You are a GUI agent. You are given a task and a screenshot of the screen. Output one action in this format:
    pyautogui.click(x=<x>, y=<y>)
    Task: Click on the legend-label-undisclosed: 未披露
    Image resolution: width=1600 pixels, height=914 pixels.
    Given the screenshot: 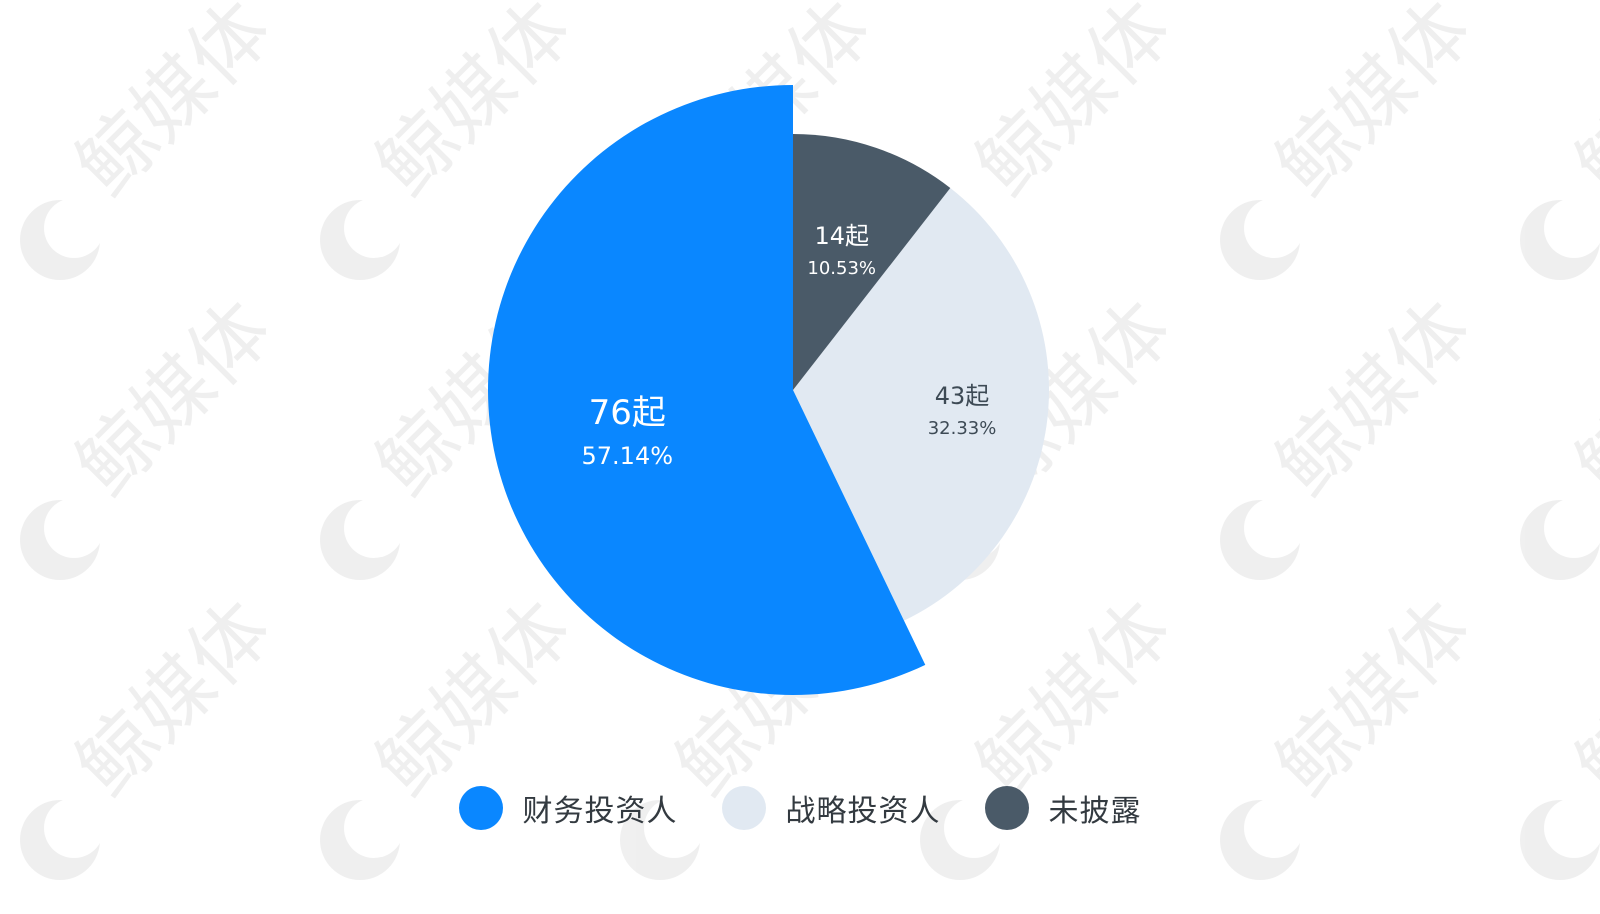 What is the action you would take?
    pyautogui.click(x=1095, y=811)
    